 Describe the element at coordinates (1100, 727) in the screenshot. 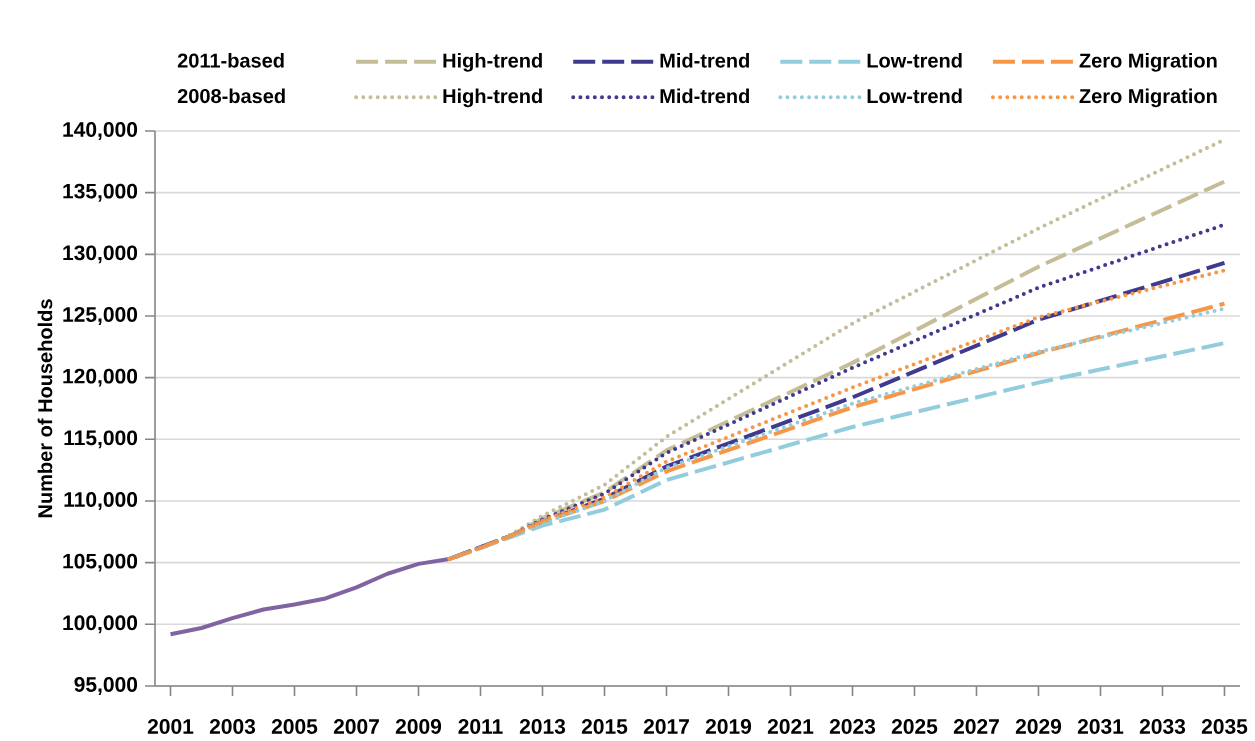

I see `x-tick-label: 2031` at that location.